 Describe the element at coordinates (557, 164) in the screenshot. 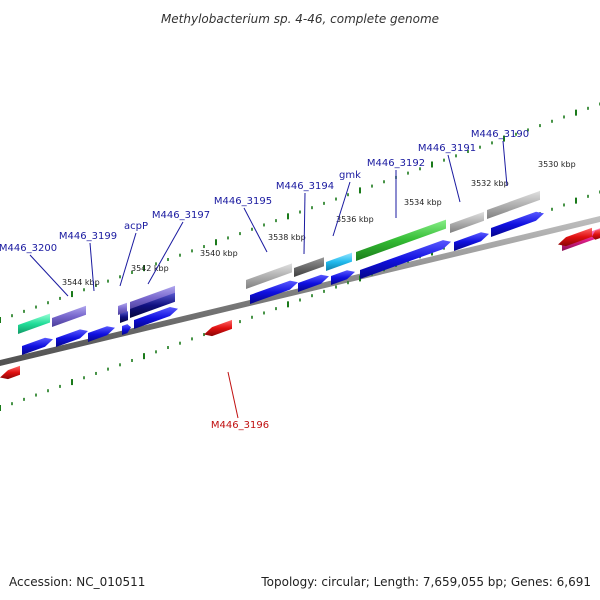

I see `scale-label: 3530 kbp` at that location.